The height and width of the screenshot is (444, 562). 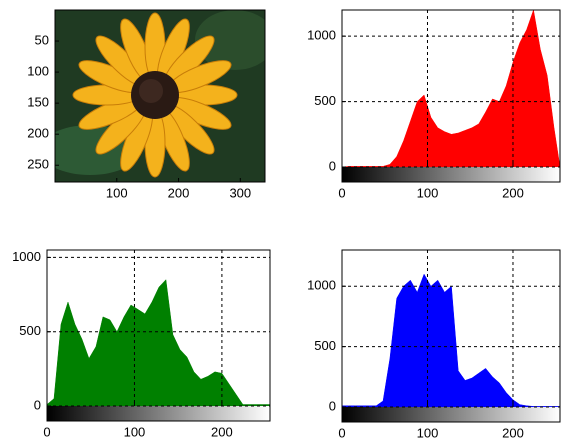 What do you see at coordinates (38, 102) in the screenshot?
I see `y-tick-label: 150` at bounding box center [38, 102].